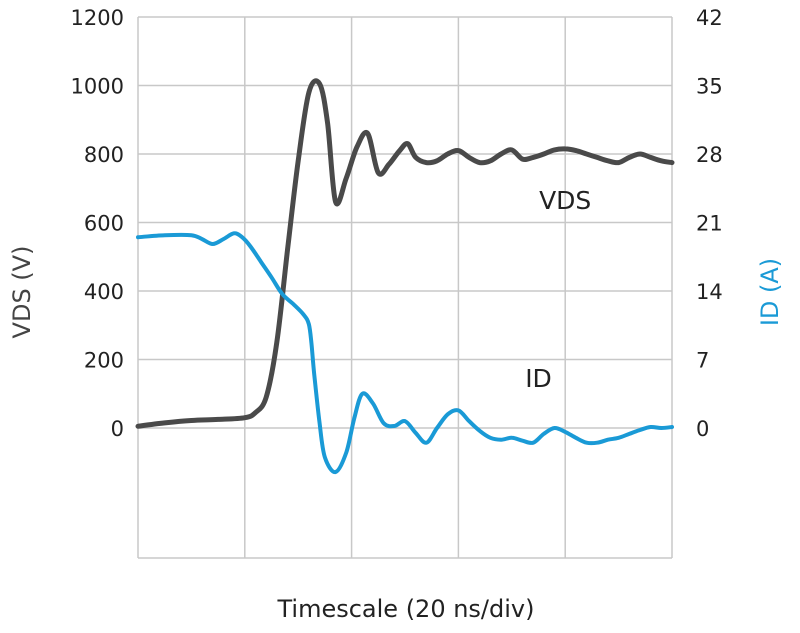 The height and width of the screenshot is (633, 800). I want to click on right-tick-label: 0, so click(702, 429).